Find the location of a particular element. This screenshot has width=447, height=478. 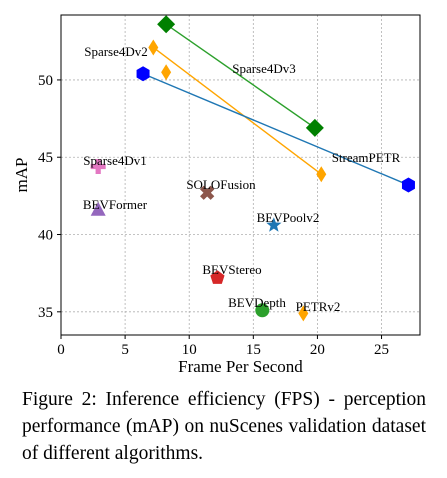

y-tick-label: 45 is located at coordinates (45, 158).